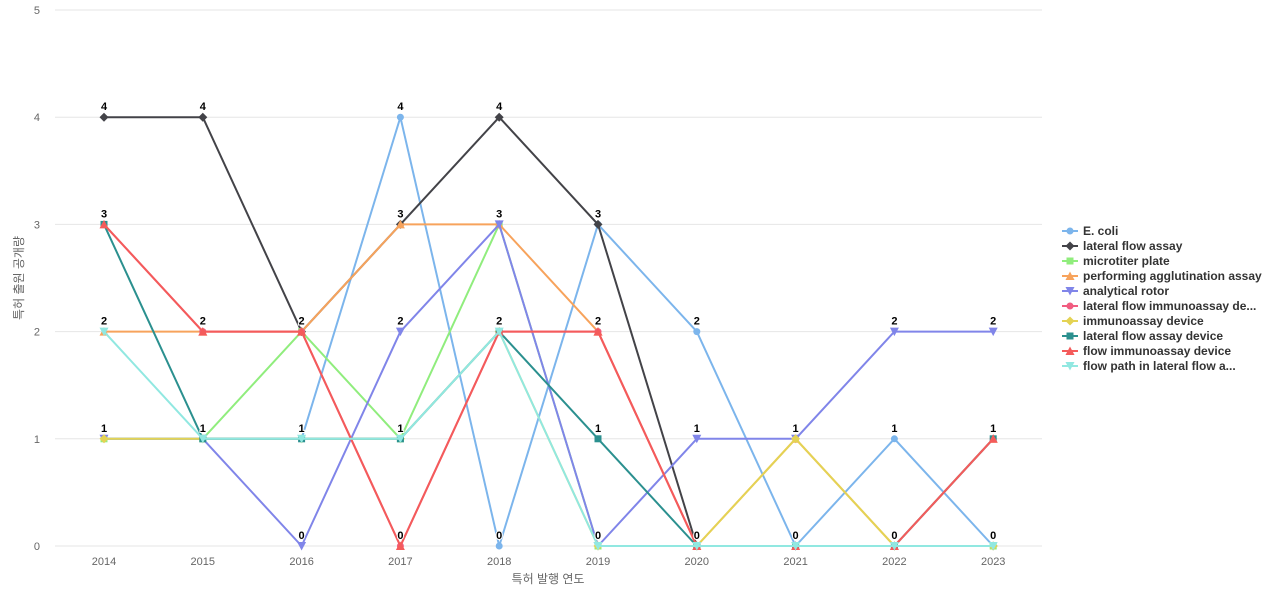  What do you see at coordinates (1126, 291) in the screenshot?
I see `legend-label: analytical rotor` at bounding box center [1126, 291].